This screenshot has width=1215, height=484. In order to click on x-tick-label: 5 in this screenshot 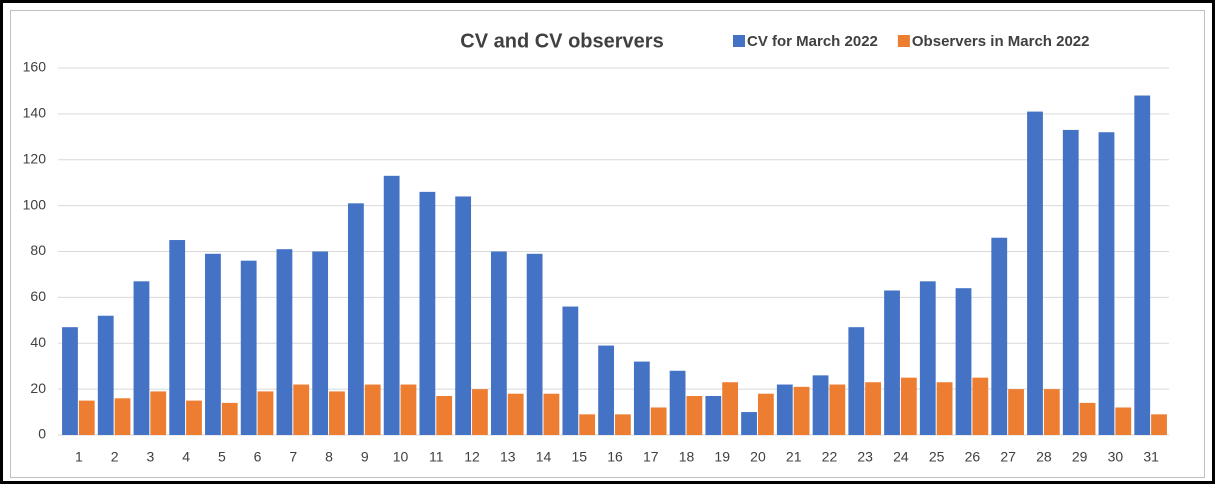, I will do `click(222, 457)`.